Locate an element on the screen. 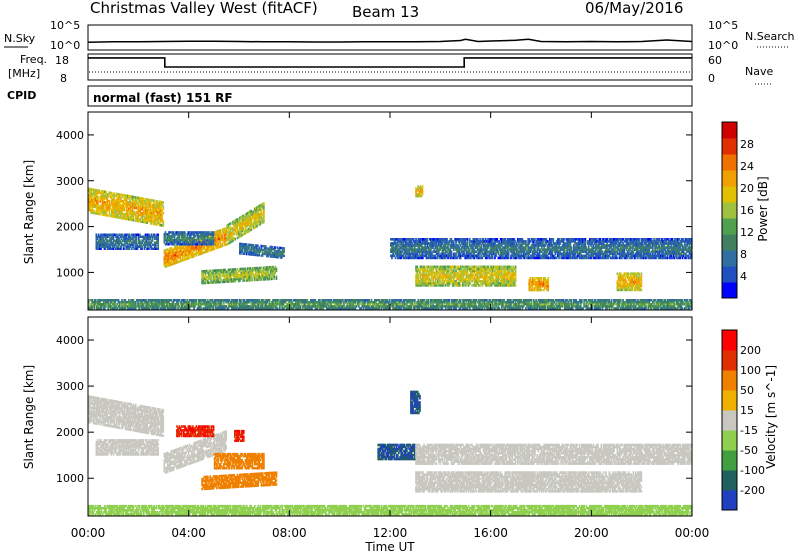  noise-left-tick-bottom: 10^0 is located at coordinates (65, 45).